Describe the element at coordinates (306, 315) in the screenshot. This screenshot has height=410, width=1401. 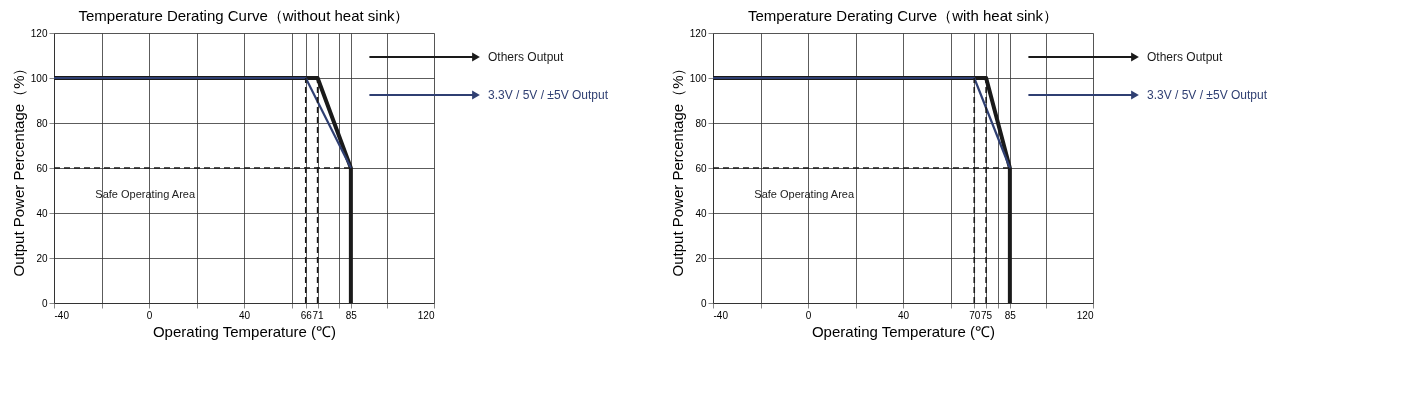
I see `x-tick-label: 66` at that location.